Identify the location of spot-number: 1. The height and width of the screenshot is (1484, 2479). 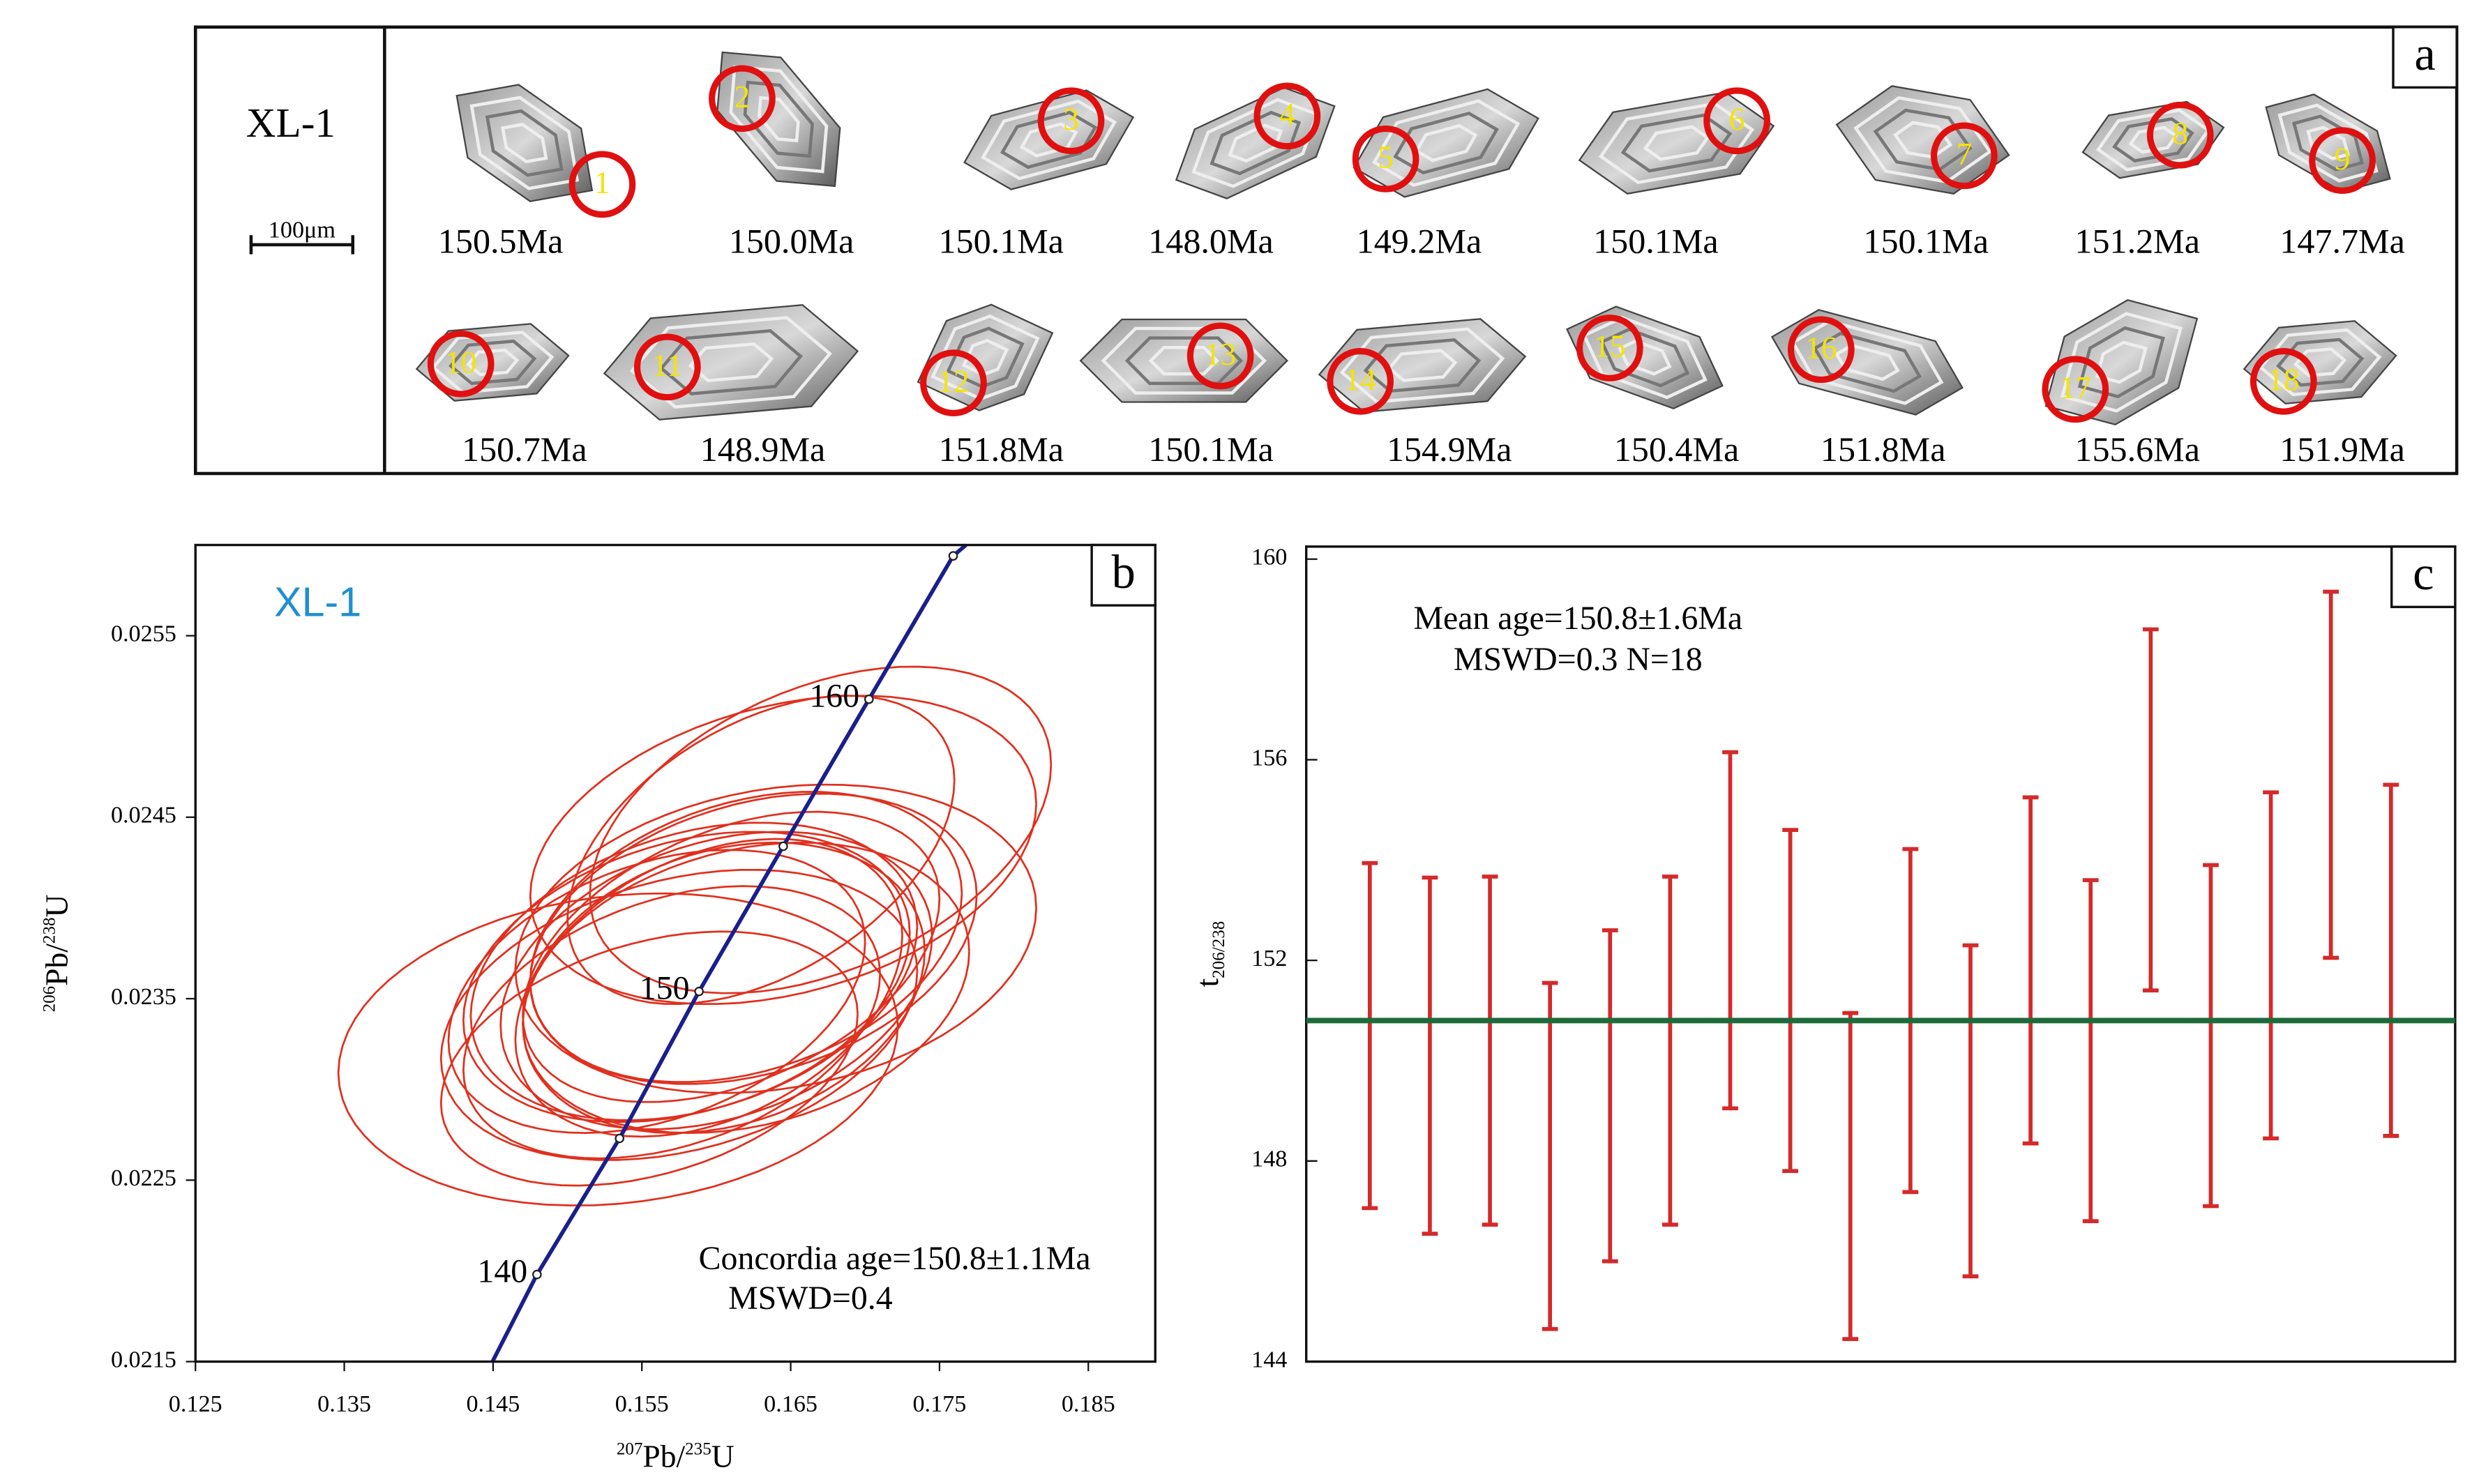
(602, 182).